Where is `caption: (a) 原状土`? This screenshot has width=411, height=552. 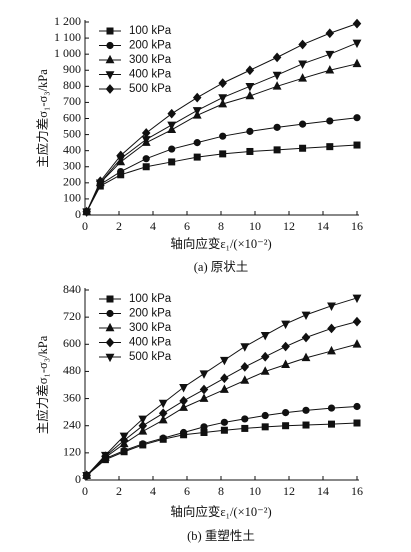 caption: (a) 原状土 is located at coordinates (221, 267).